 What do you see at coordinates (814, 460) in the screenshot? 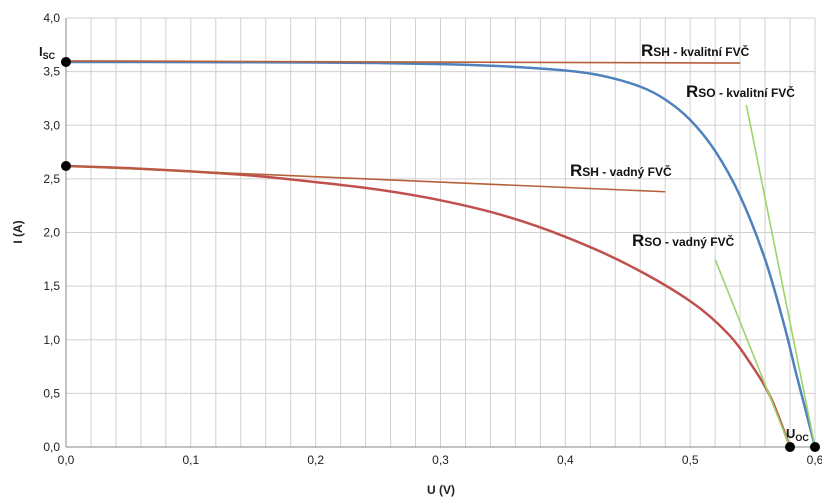
I see `x-tick-label: 0,6` at bounding box center [814, 460].